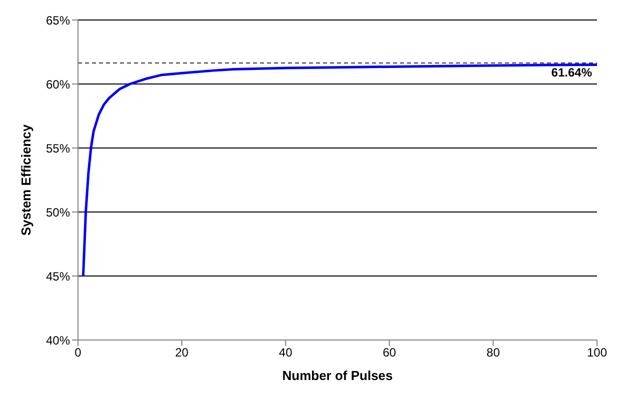 This screenshot has height=410, width=621. Describe the element at coordinates (493, 353) in the screenshot. I see `x-tick-label: 80` at that location.